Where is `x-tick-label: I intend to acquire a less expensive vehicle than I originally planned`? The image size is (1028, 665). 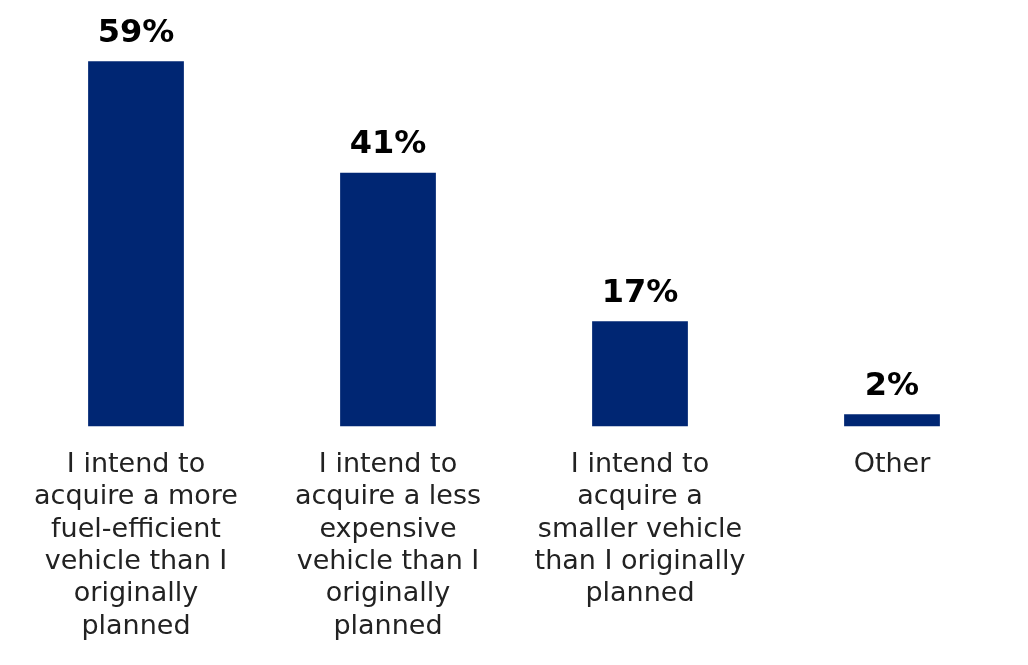 x-tick-label: I intend to acquire a less expensive vehicle than I originally planned is located at coordinates (388, 543).